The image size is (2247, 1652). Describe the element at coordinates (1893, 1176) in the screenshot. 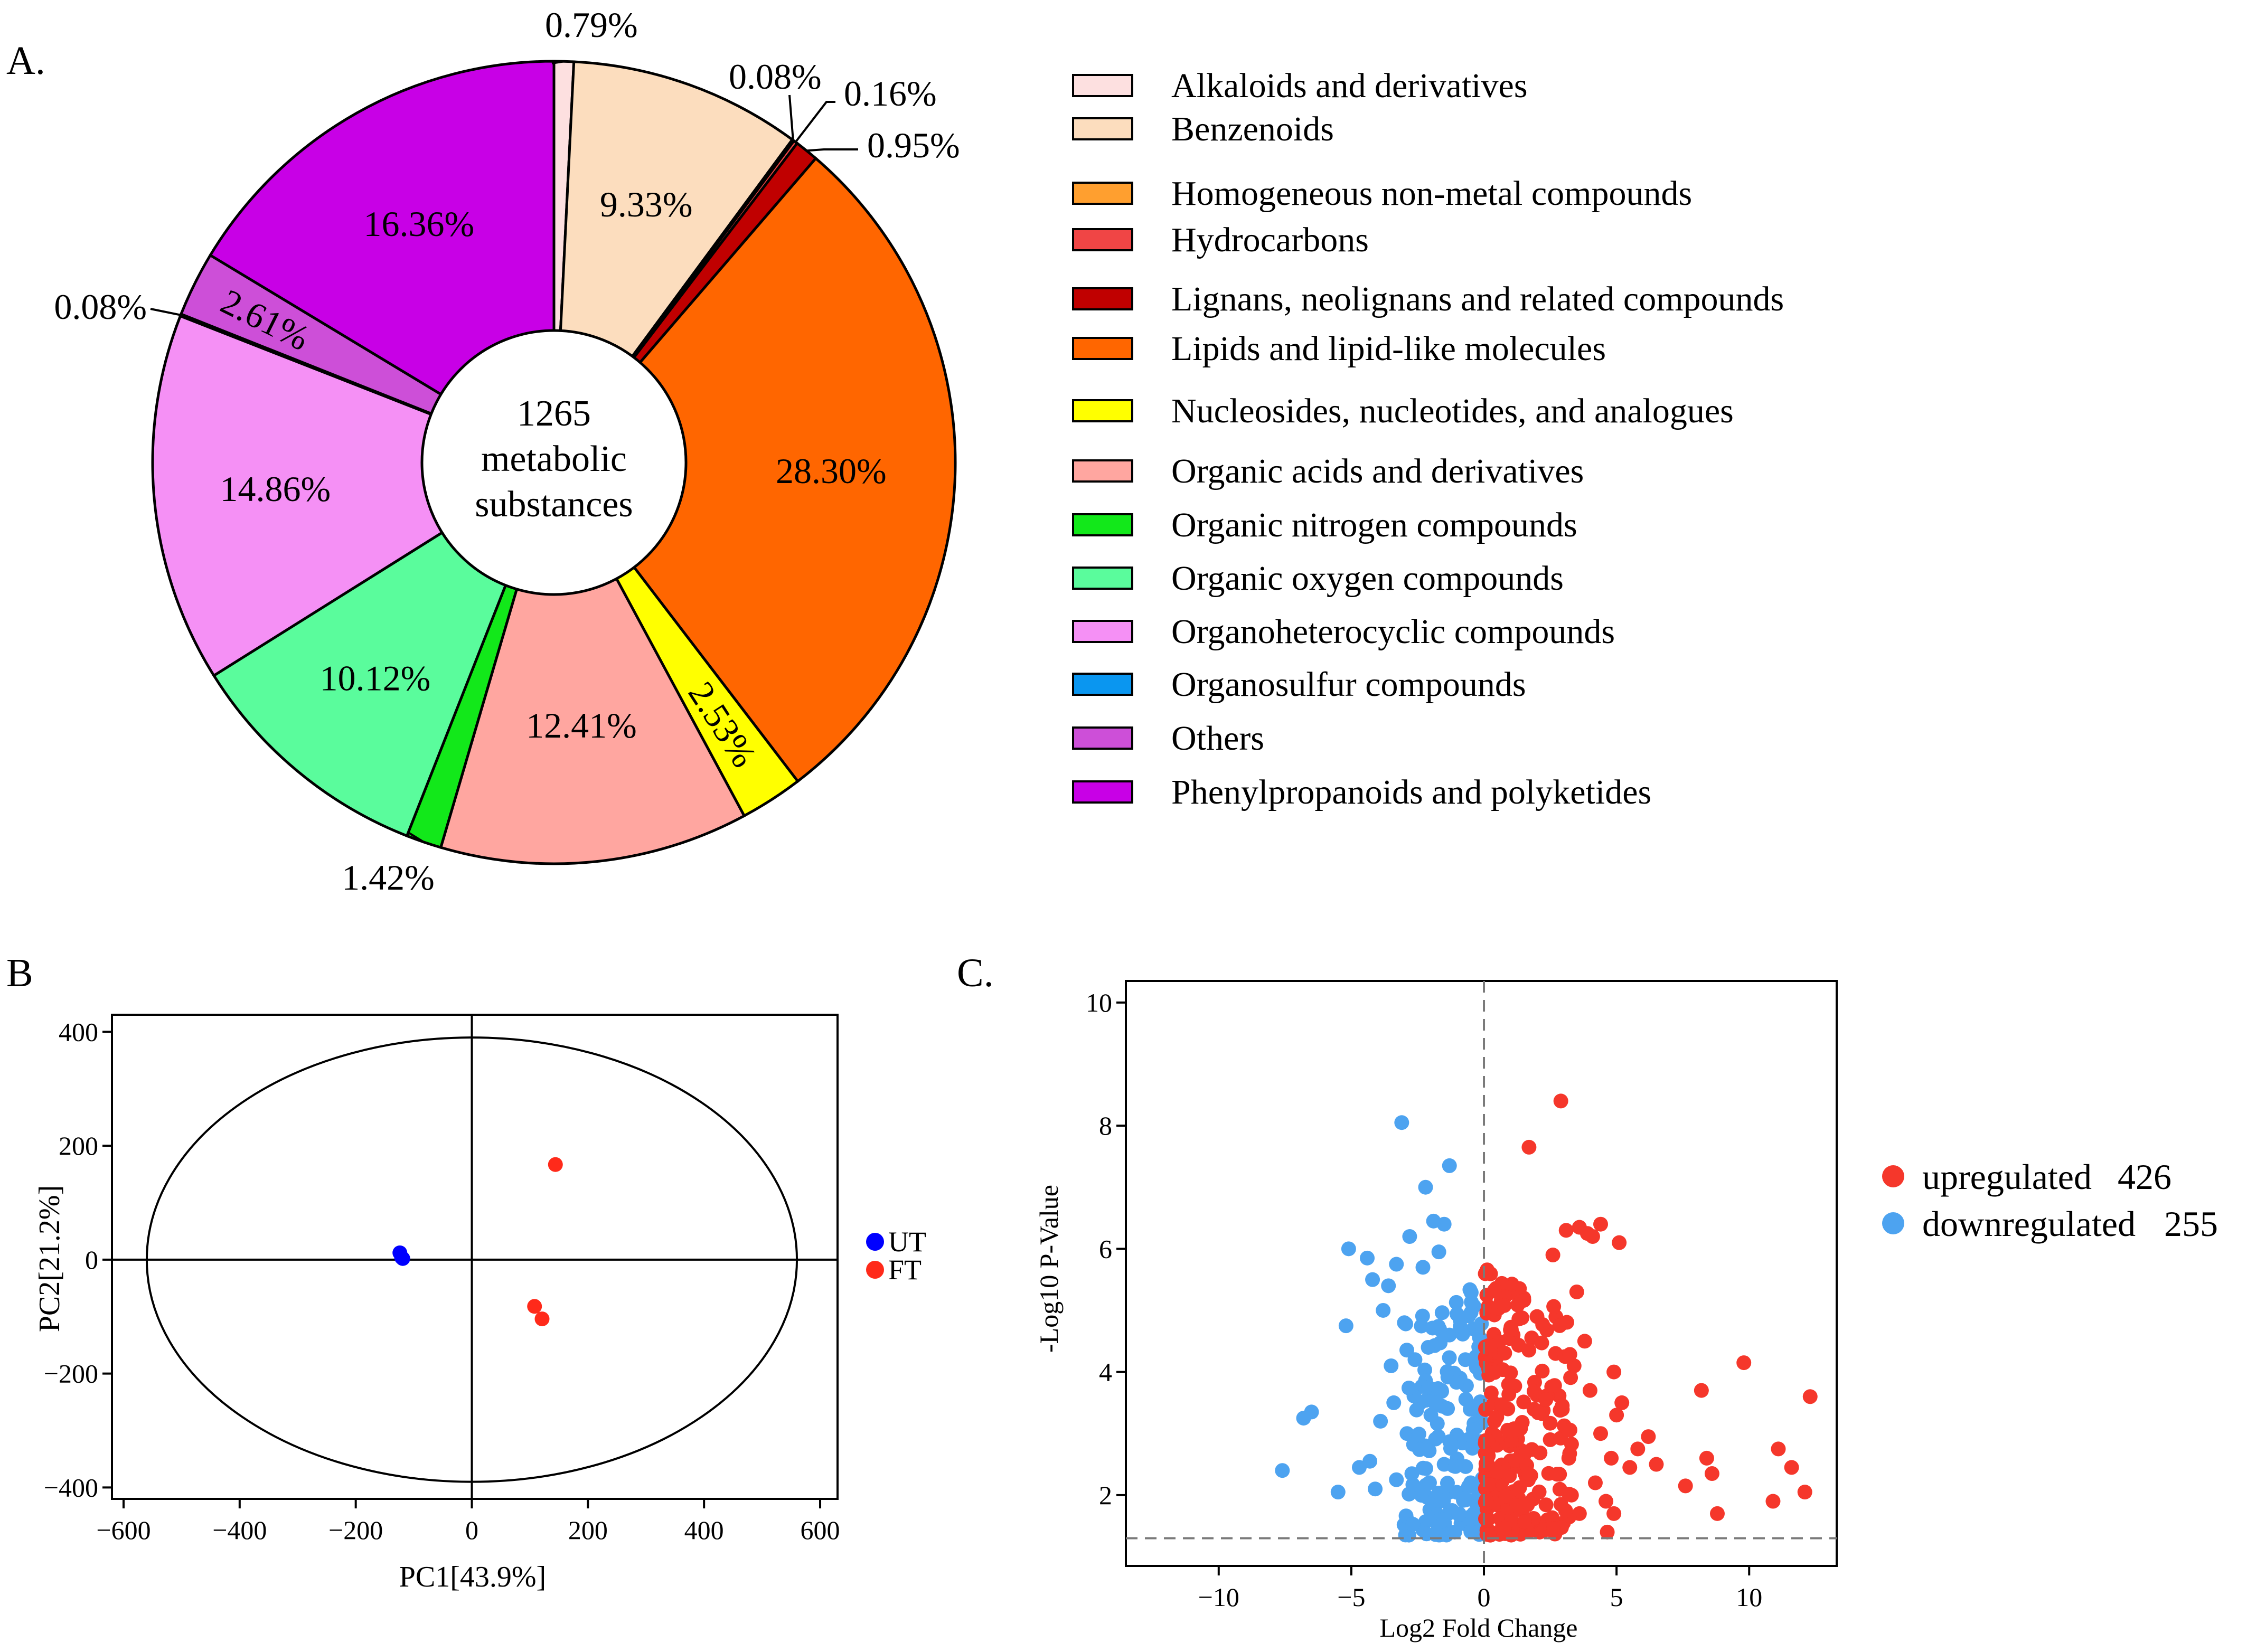

I see `volcano-legend-up-marker` at that location.